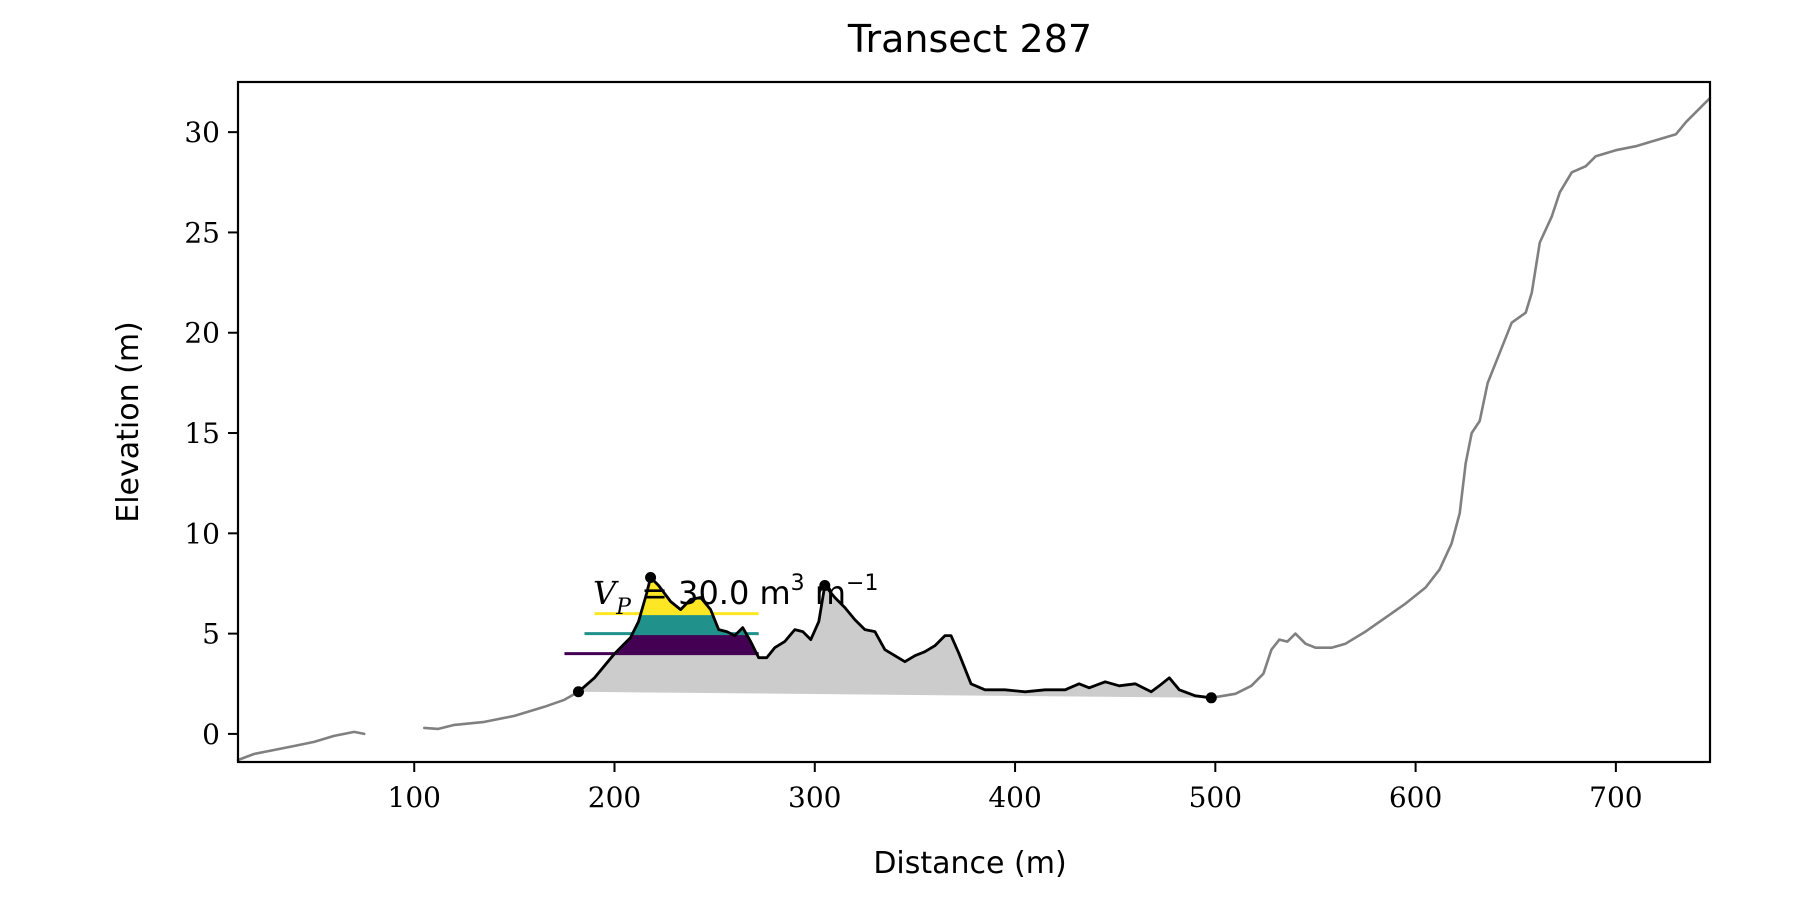  What do you see at coordinates (1415, 797) in the screenshot?
I see `x-tick-label-600: 600` at bounding box center [1415, 797].